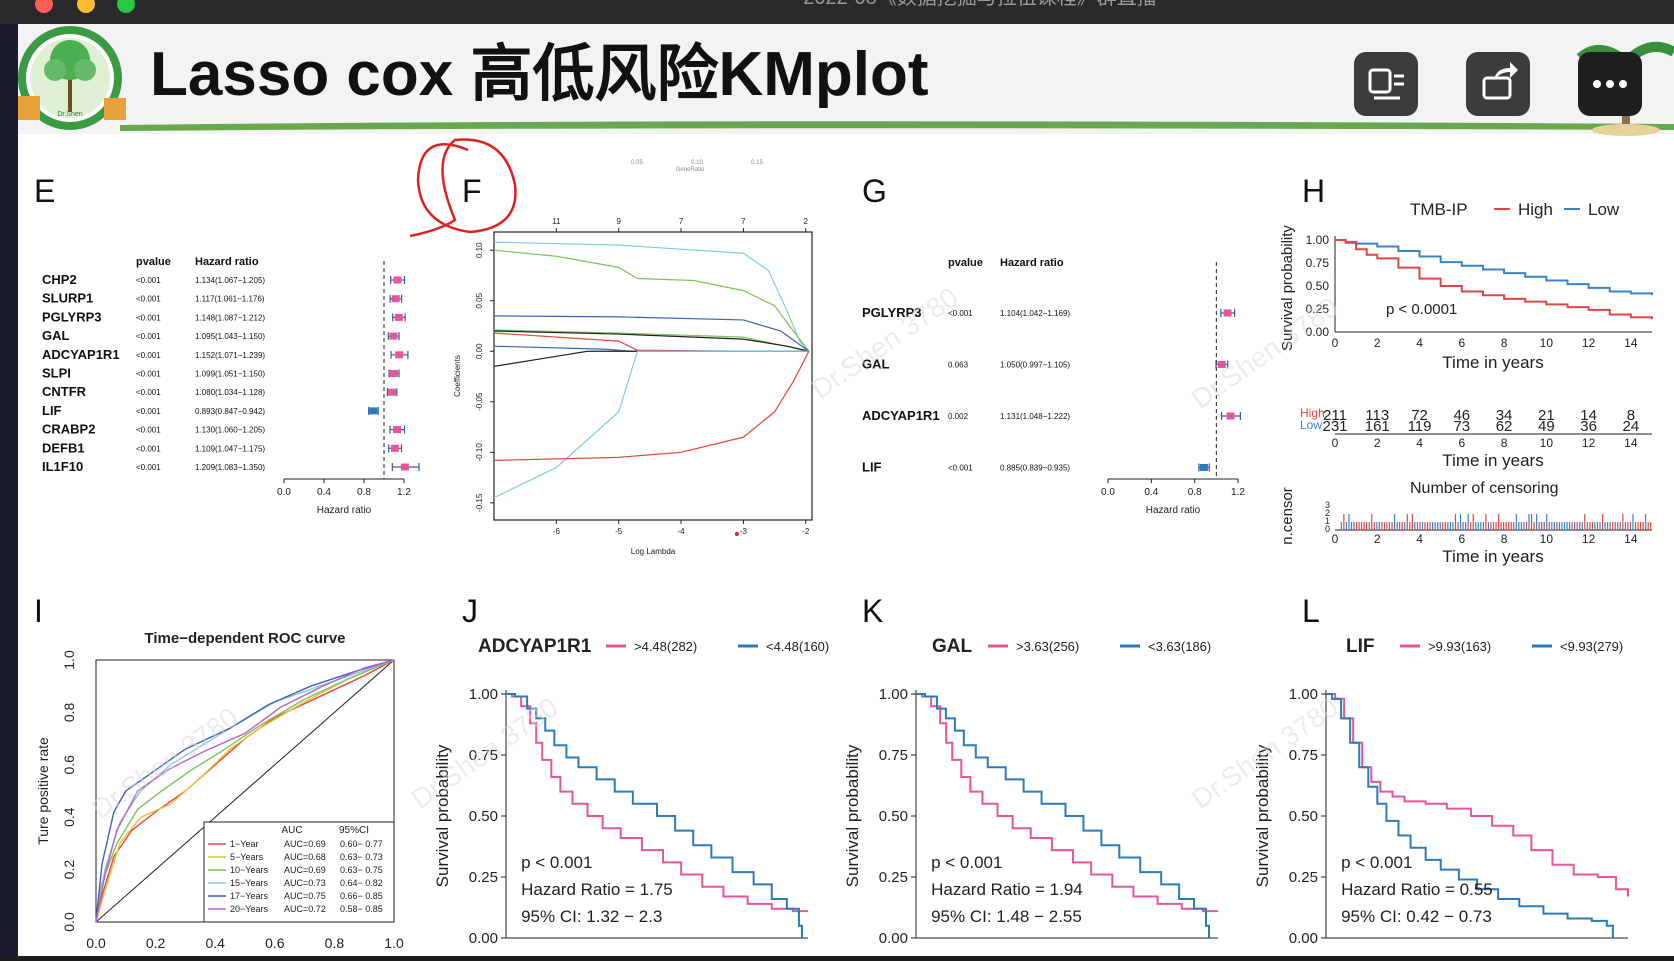 The image size is (1674, 961). Describe the element at coordinates (892, 312) in the screenshot. I see `forest-gene-label: PGLYRP3` at that location.